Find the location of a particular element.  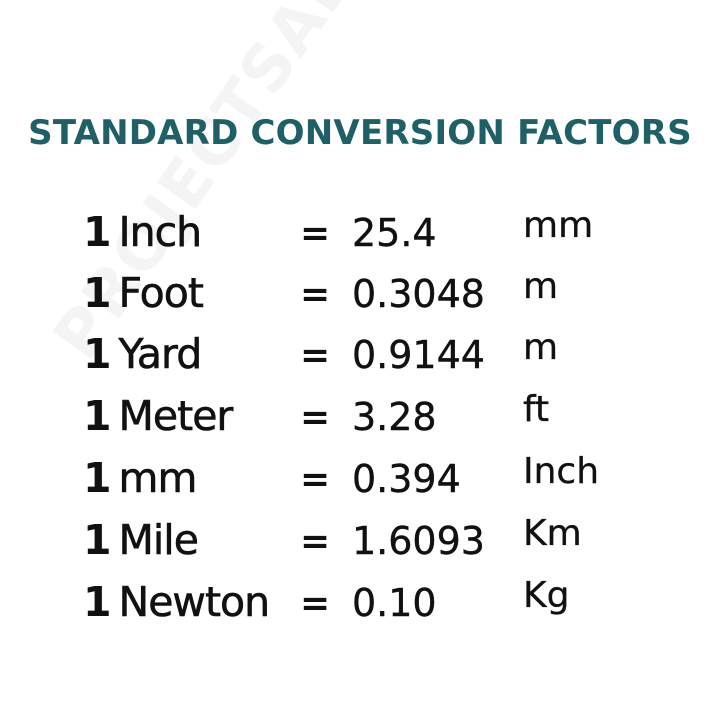

from-quantity: 1 mm is located at coordinates (140, 478).